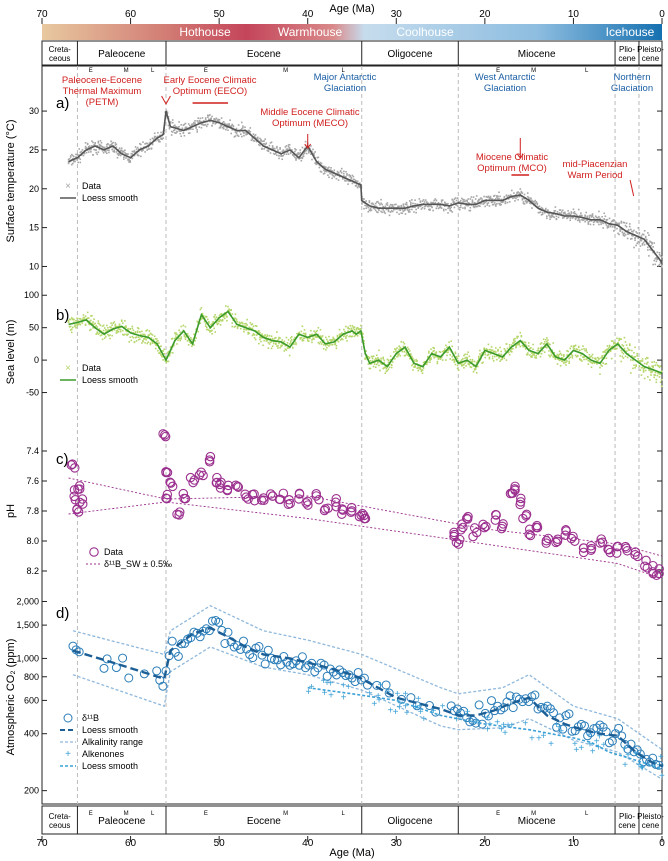 The image size is (668, 861). Describe the element at coordinates (103, 754) in the screenshot. I see `legend-alkenone-label: Alkenones` at that location.